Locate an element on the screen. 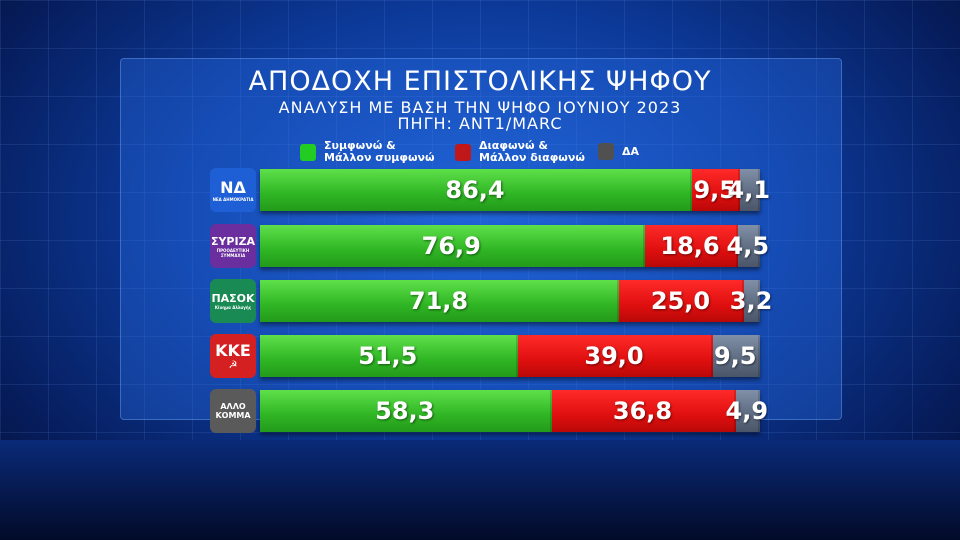  party-logo-text: ΚΚΕ is located at coordinates (233, 350).